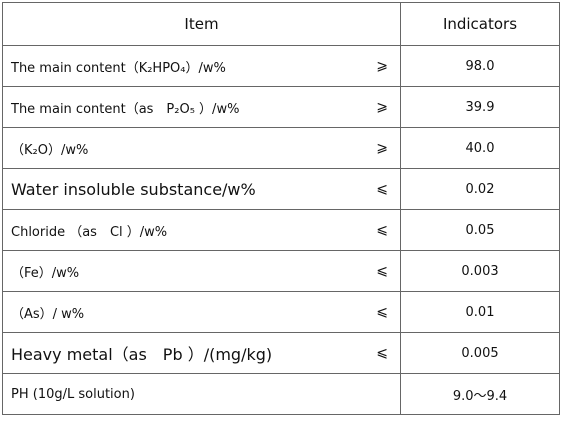  I want to click on item-cell: Water insoluble substance/w% ⩽, so click(201, 189).